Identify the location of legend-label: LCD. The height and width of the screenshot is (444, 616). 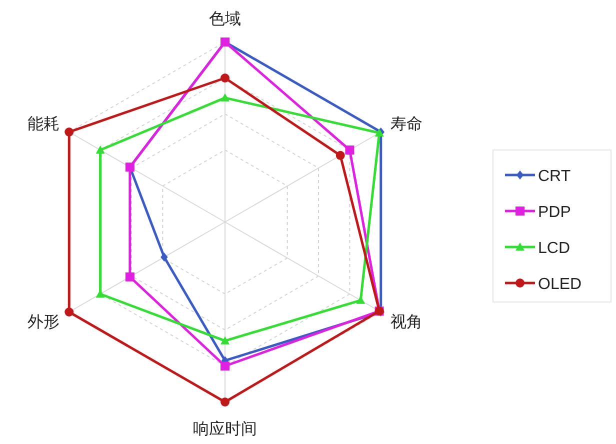
(554, 248).